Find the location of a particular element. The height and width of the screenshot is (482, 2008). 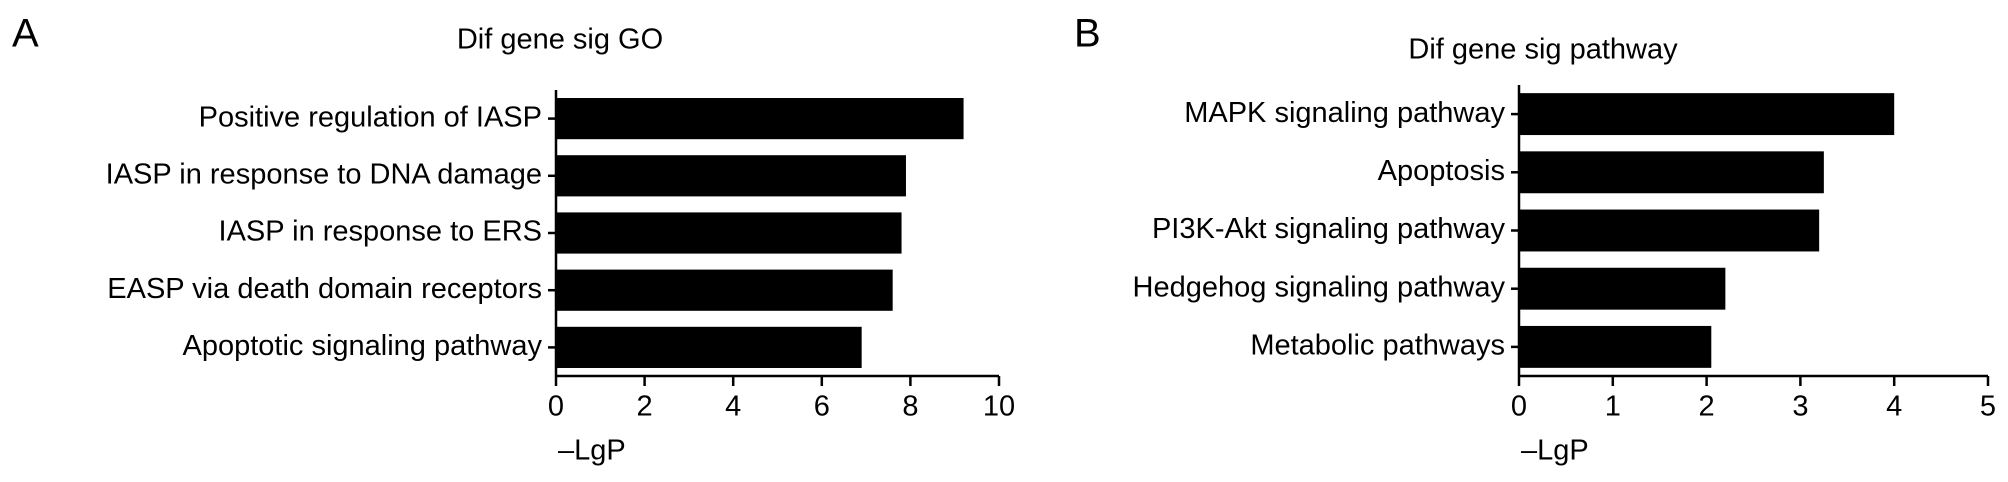

panel-label: B is located at coordinates (1087, 34).